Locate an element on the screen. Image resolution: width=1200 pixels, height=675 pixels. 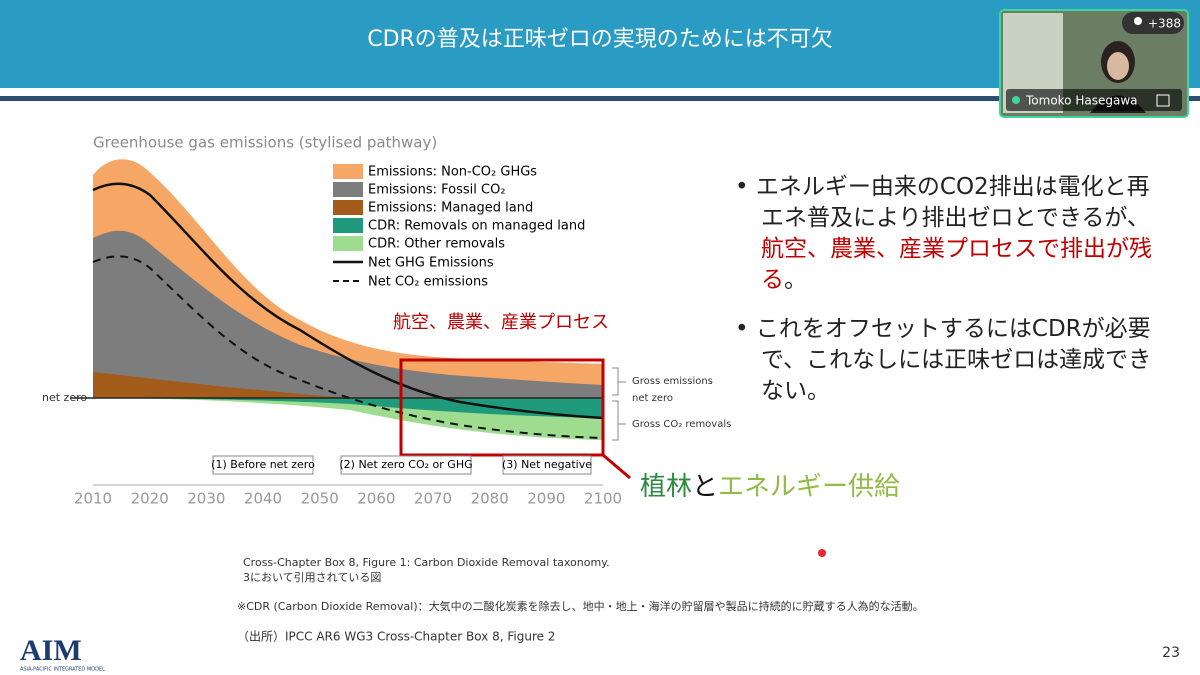
x-tick-label: 2080 is located at coordinates (490, 499).